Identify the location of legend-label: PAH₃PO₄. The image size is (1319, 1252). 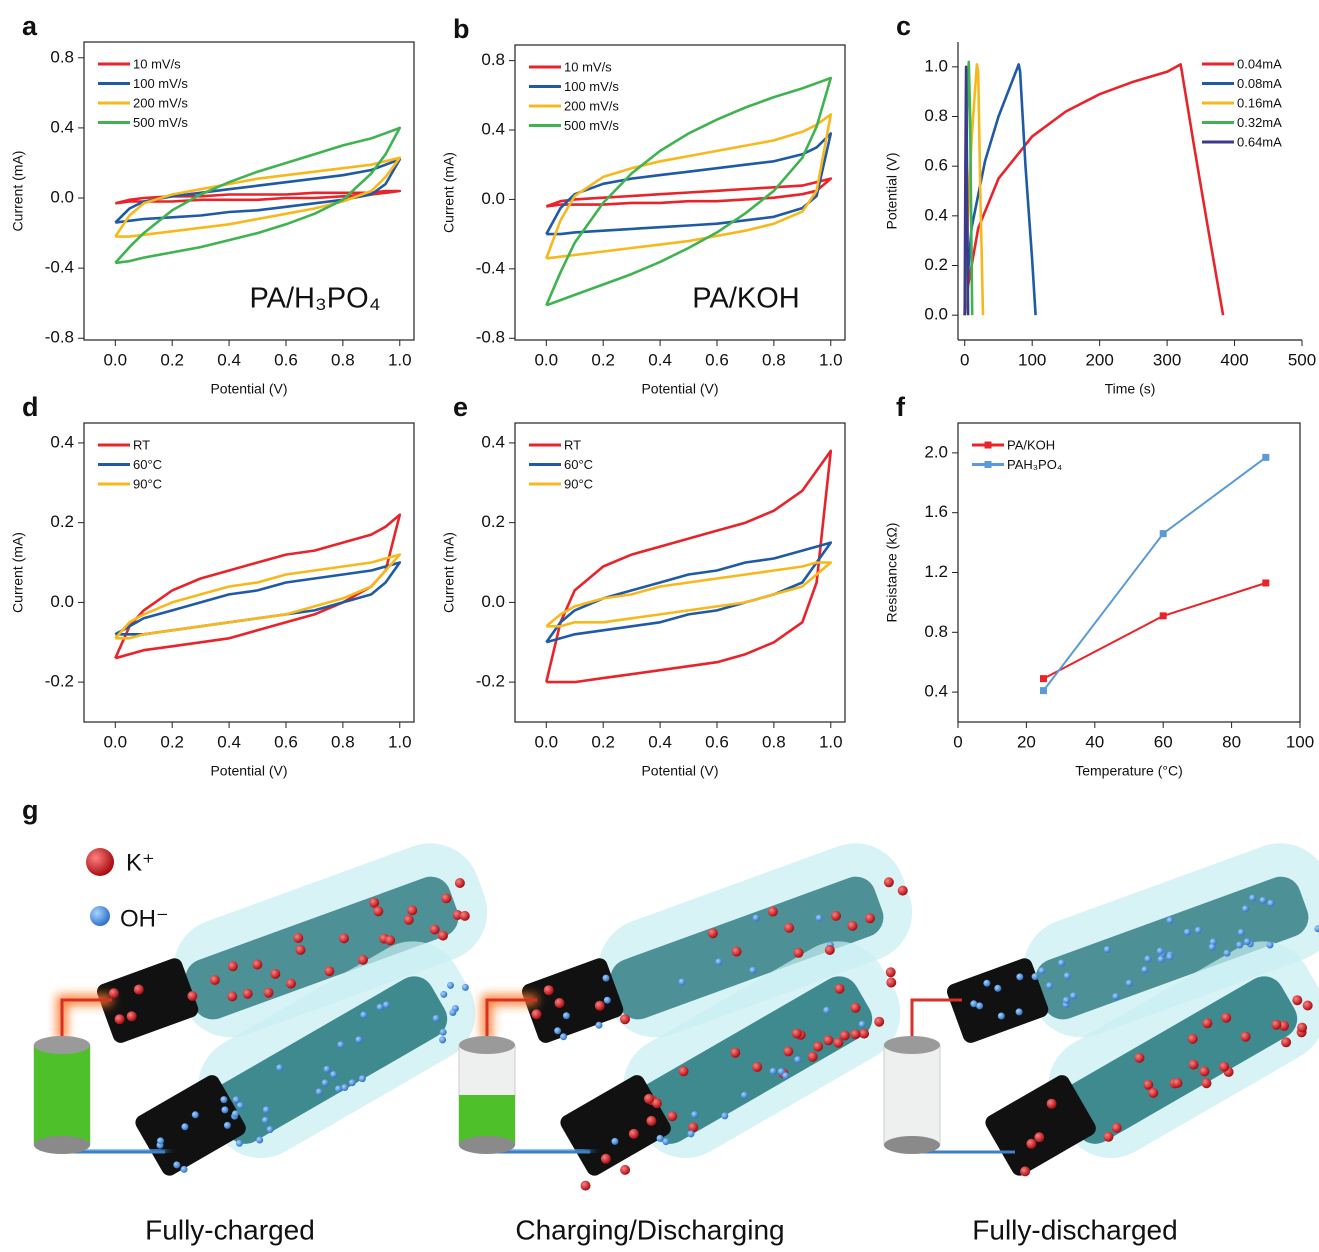
(1034, 464).